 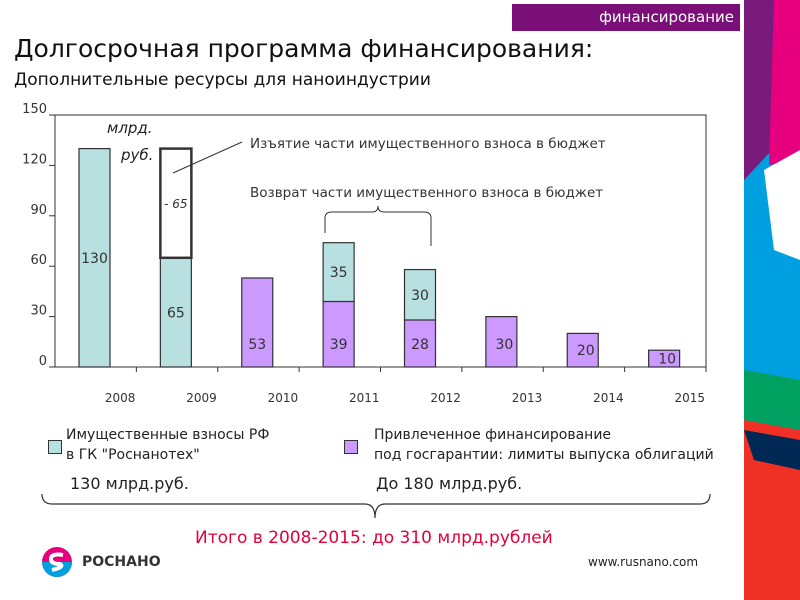 I want to click on total-brace, so click(x=376, y=506).